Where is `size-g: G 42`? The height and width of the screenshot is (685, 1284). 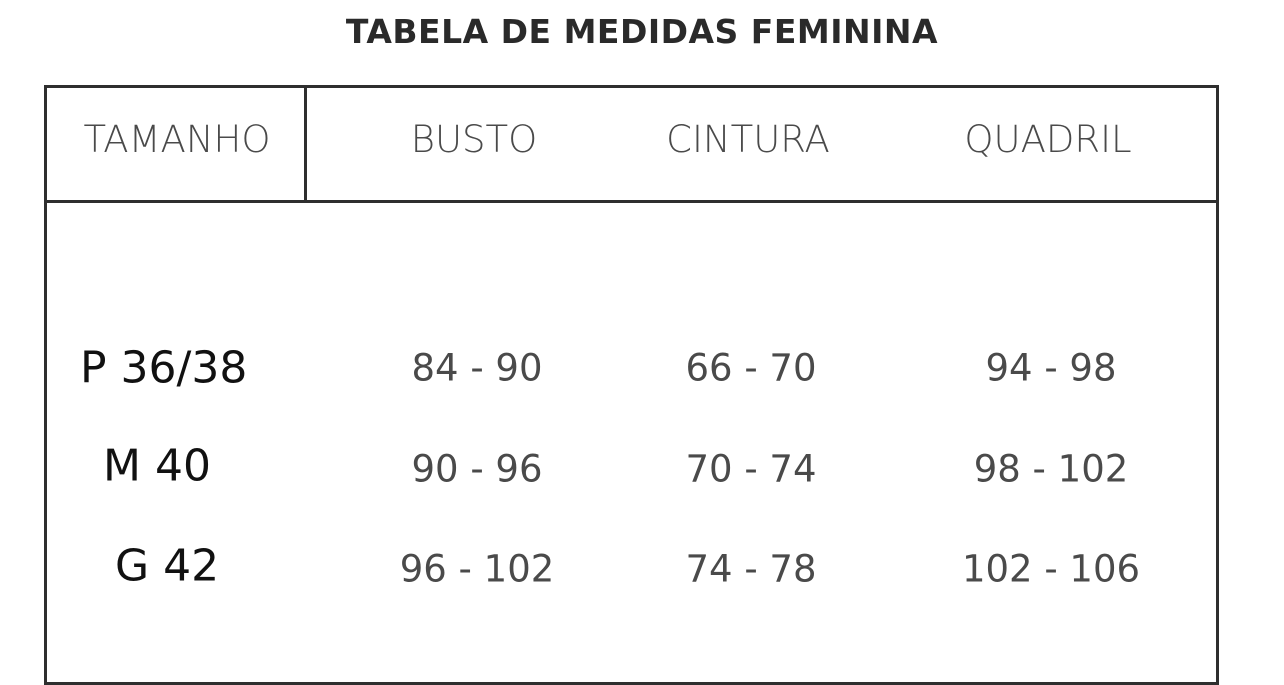
size-g: G 42 is located at coordinates (167, 566).